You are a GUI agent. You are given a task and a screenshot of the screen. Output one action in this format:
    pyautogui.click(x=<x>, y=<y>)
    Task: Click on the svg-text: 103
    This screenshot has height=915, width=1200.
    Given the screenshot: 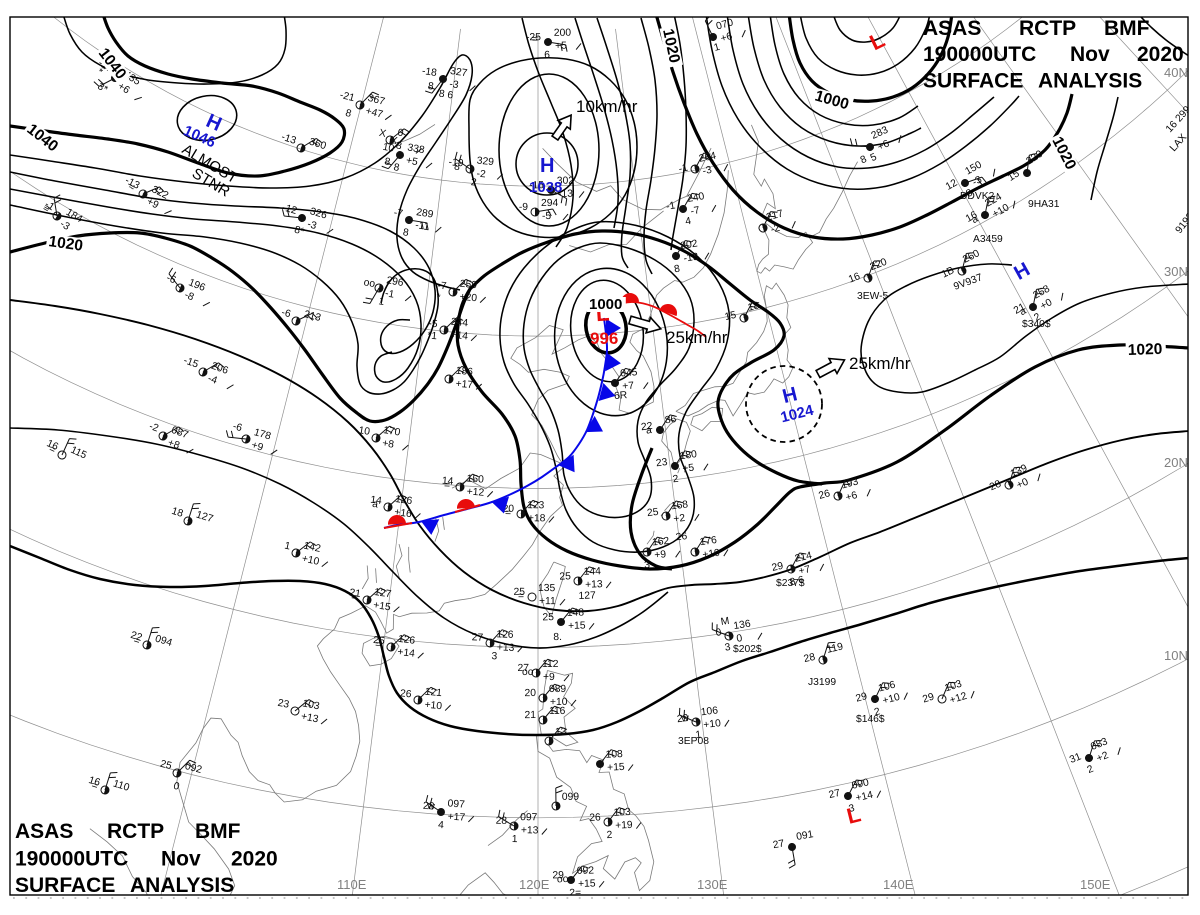 What is the action you would take?
    pyautogui.click(x=622, y=813)
    